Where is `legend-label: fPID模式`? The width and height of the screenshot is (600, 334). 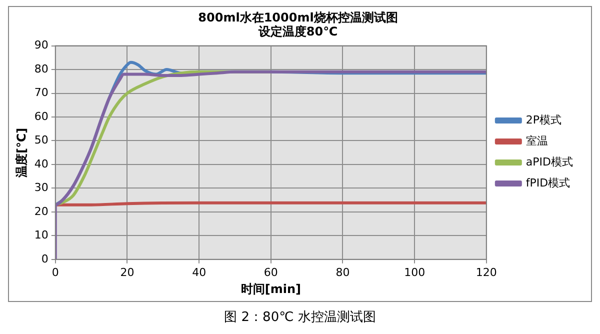 legend-label: fPID模式 is located at coordinates (548, 183).